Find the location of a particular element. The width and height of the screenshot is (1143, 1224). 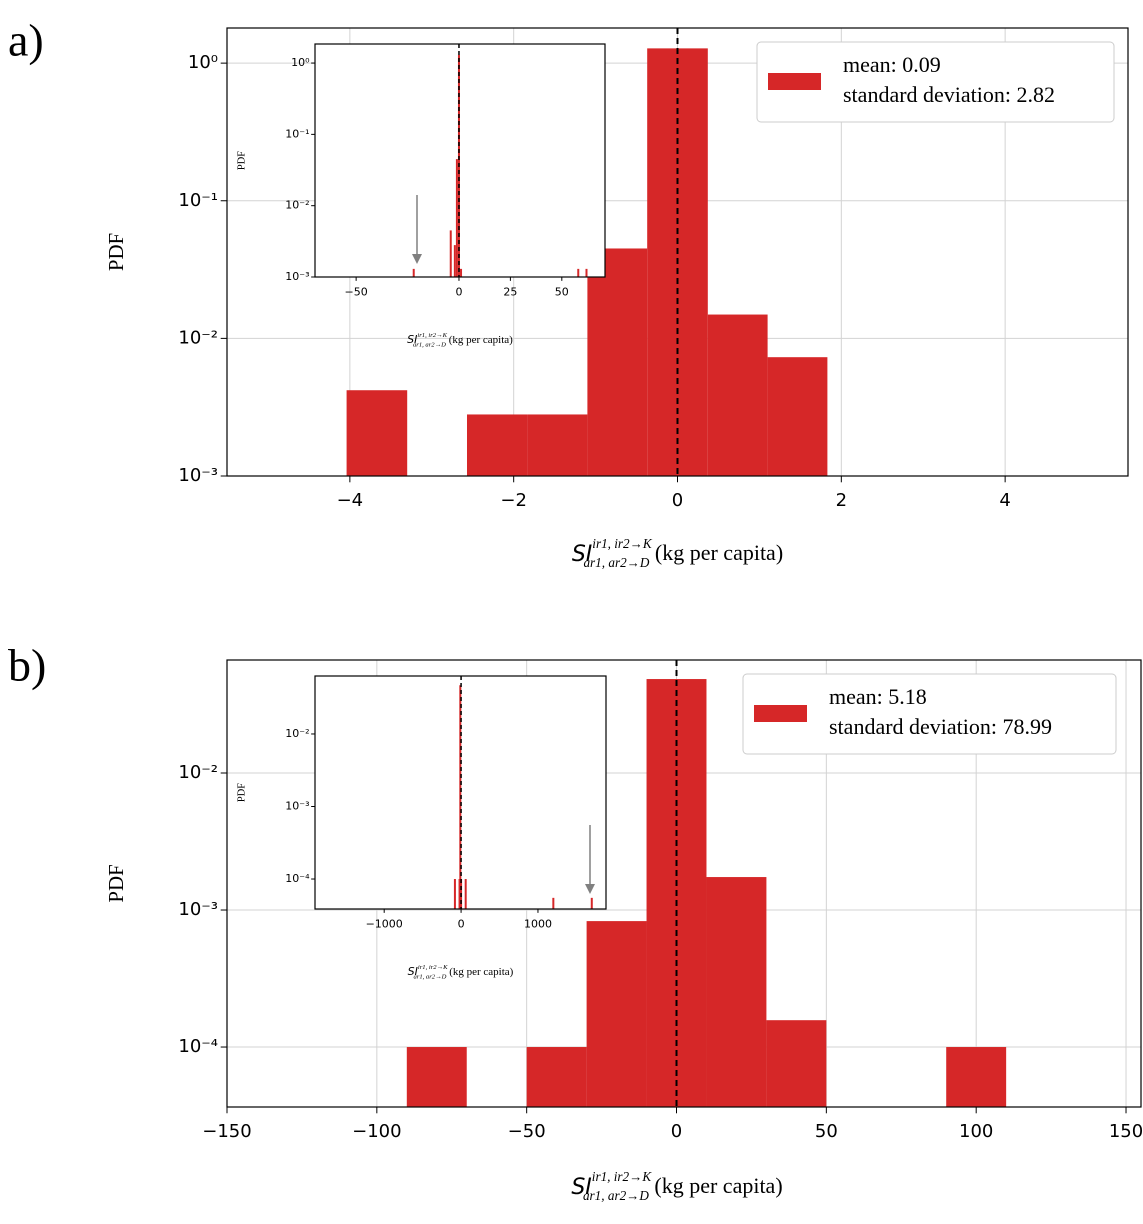

x-tick-label: −150 is located at coordinates (226, 1131).